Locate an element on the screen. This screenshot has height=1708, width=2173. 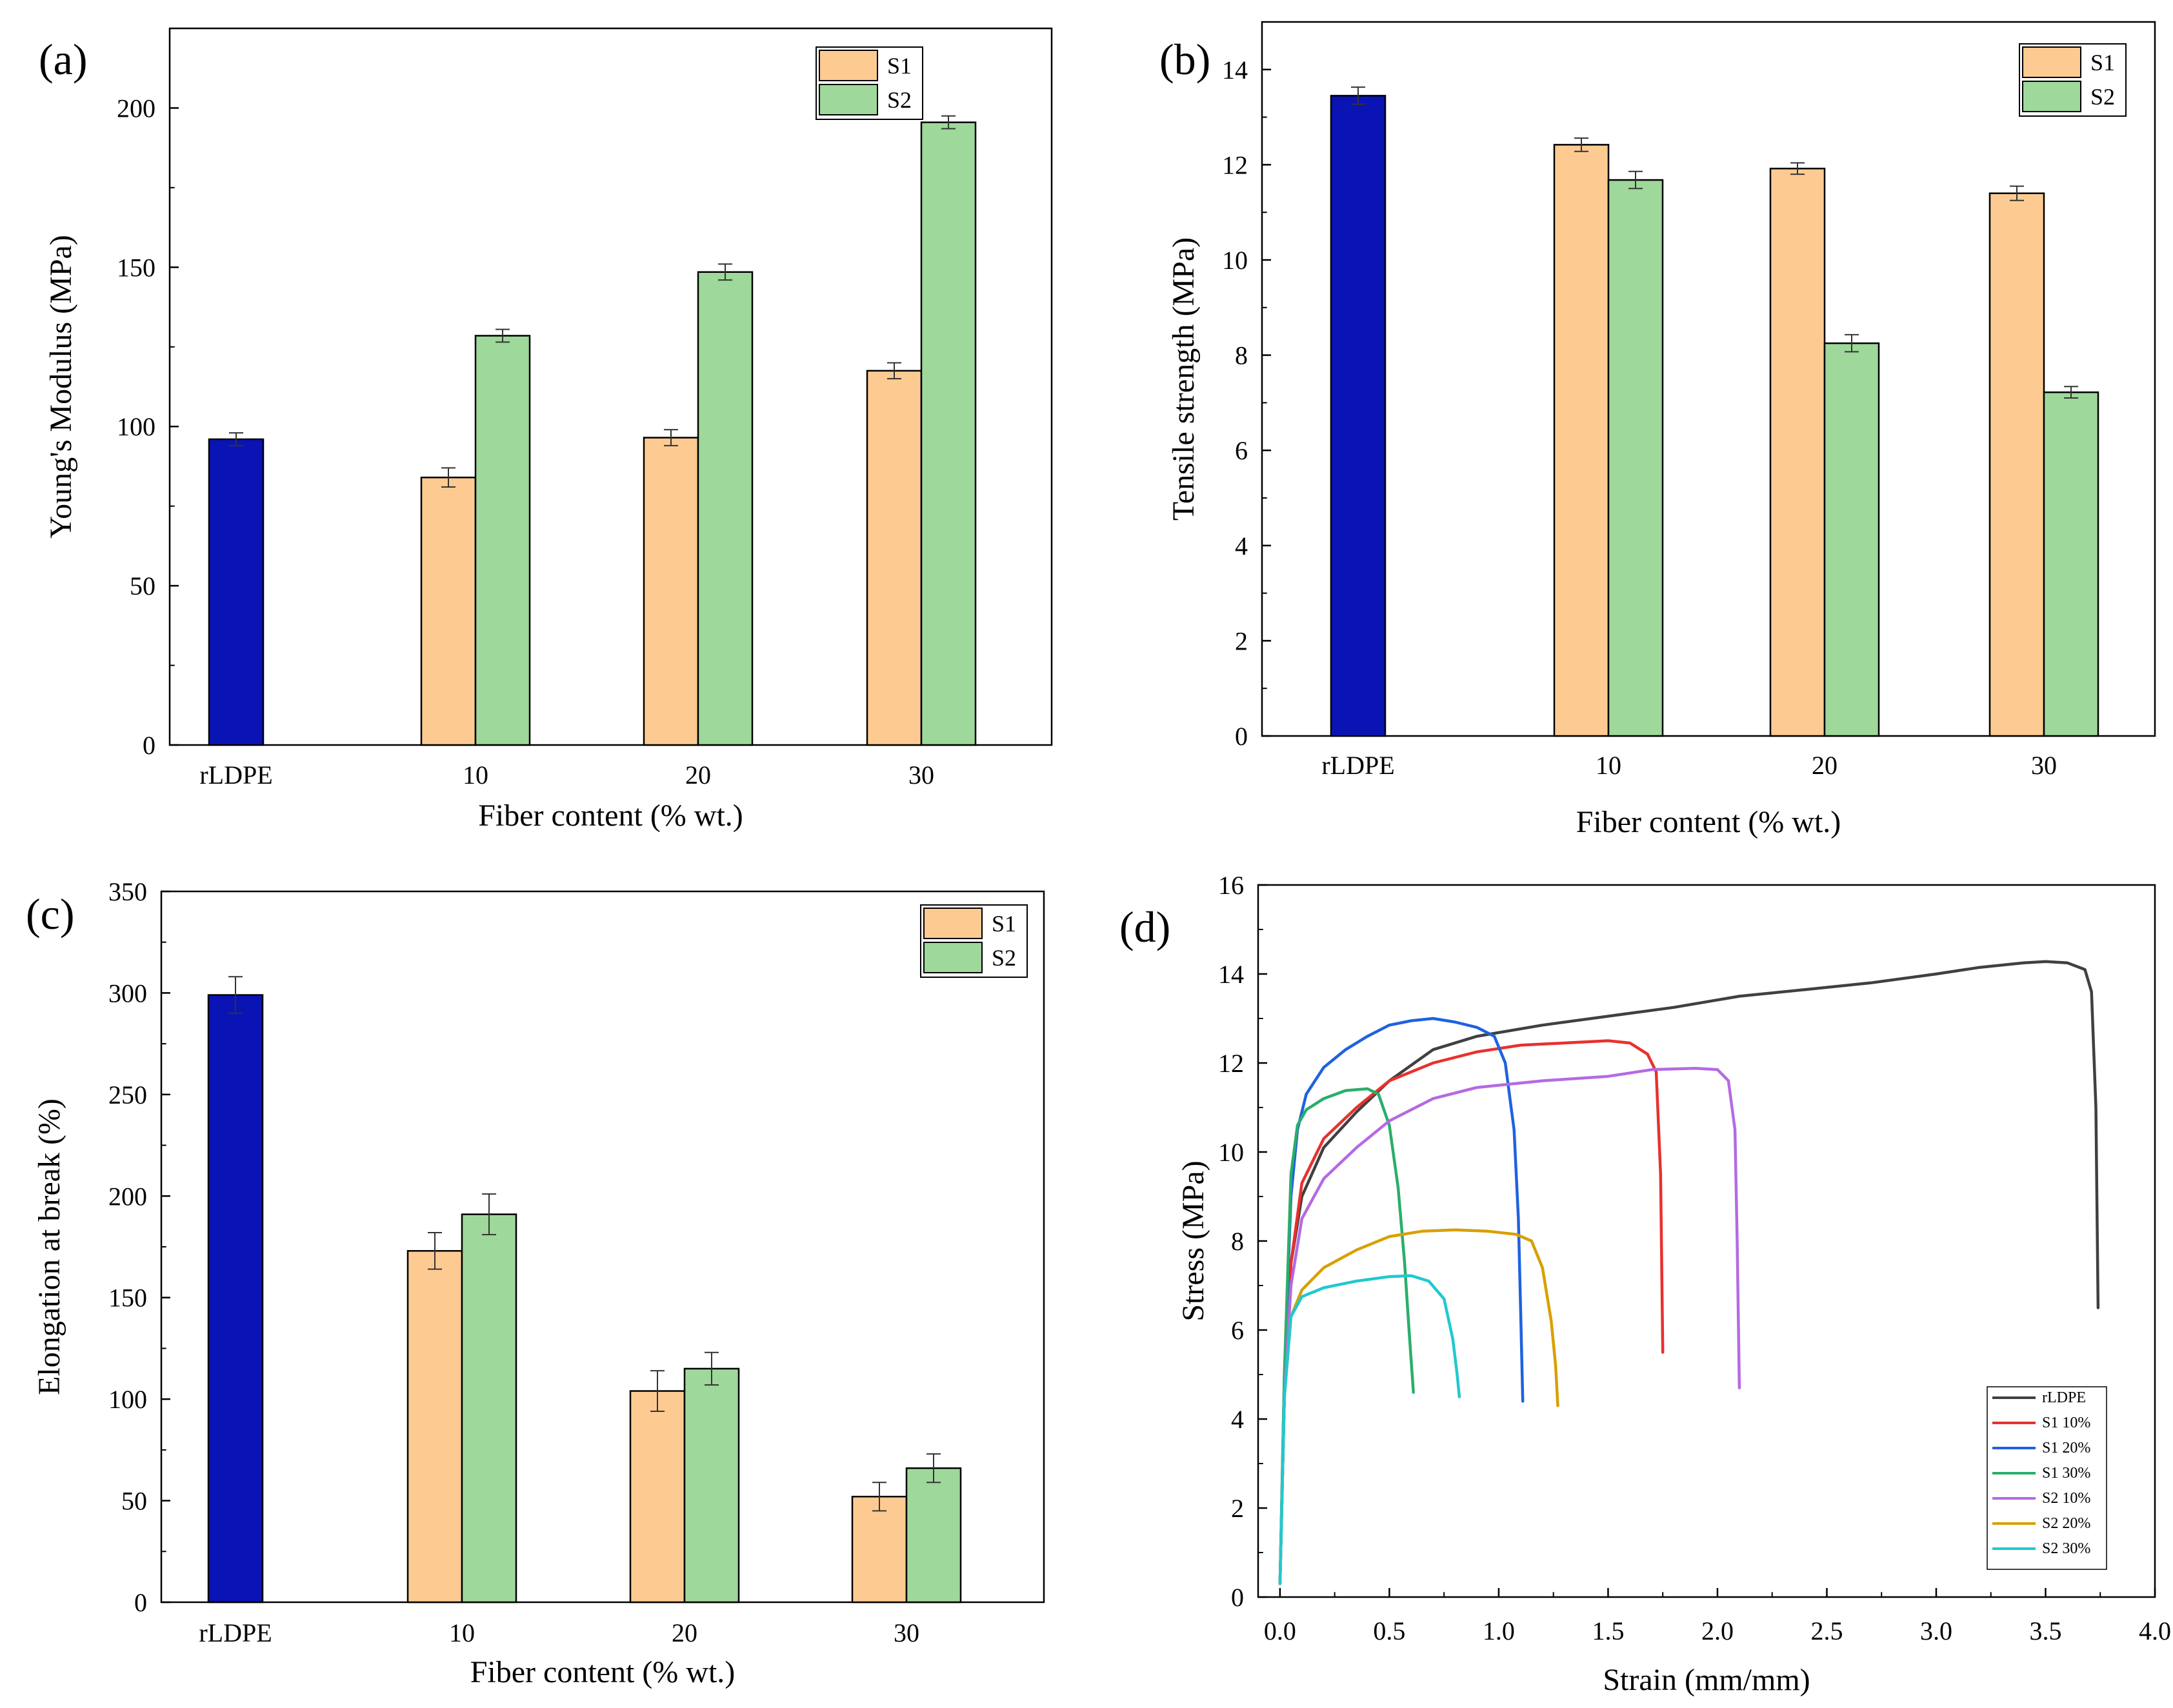
y-tick-label: 4 is located at coordinates (1241, 546).